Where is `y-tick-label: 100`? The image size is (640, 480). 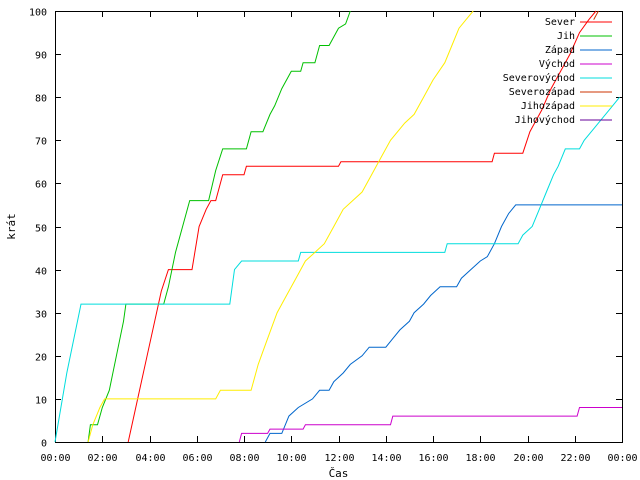
y-tick-label: 100 is located at coordinates (38, 13).